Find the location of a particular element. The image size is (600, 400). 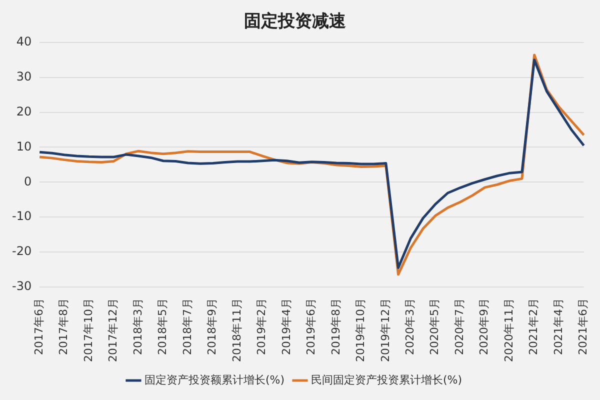

y-tick-label: -30 is located at coordinates (22, 286).